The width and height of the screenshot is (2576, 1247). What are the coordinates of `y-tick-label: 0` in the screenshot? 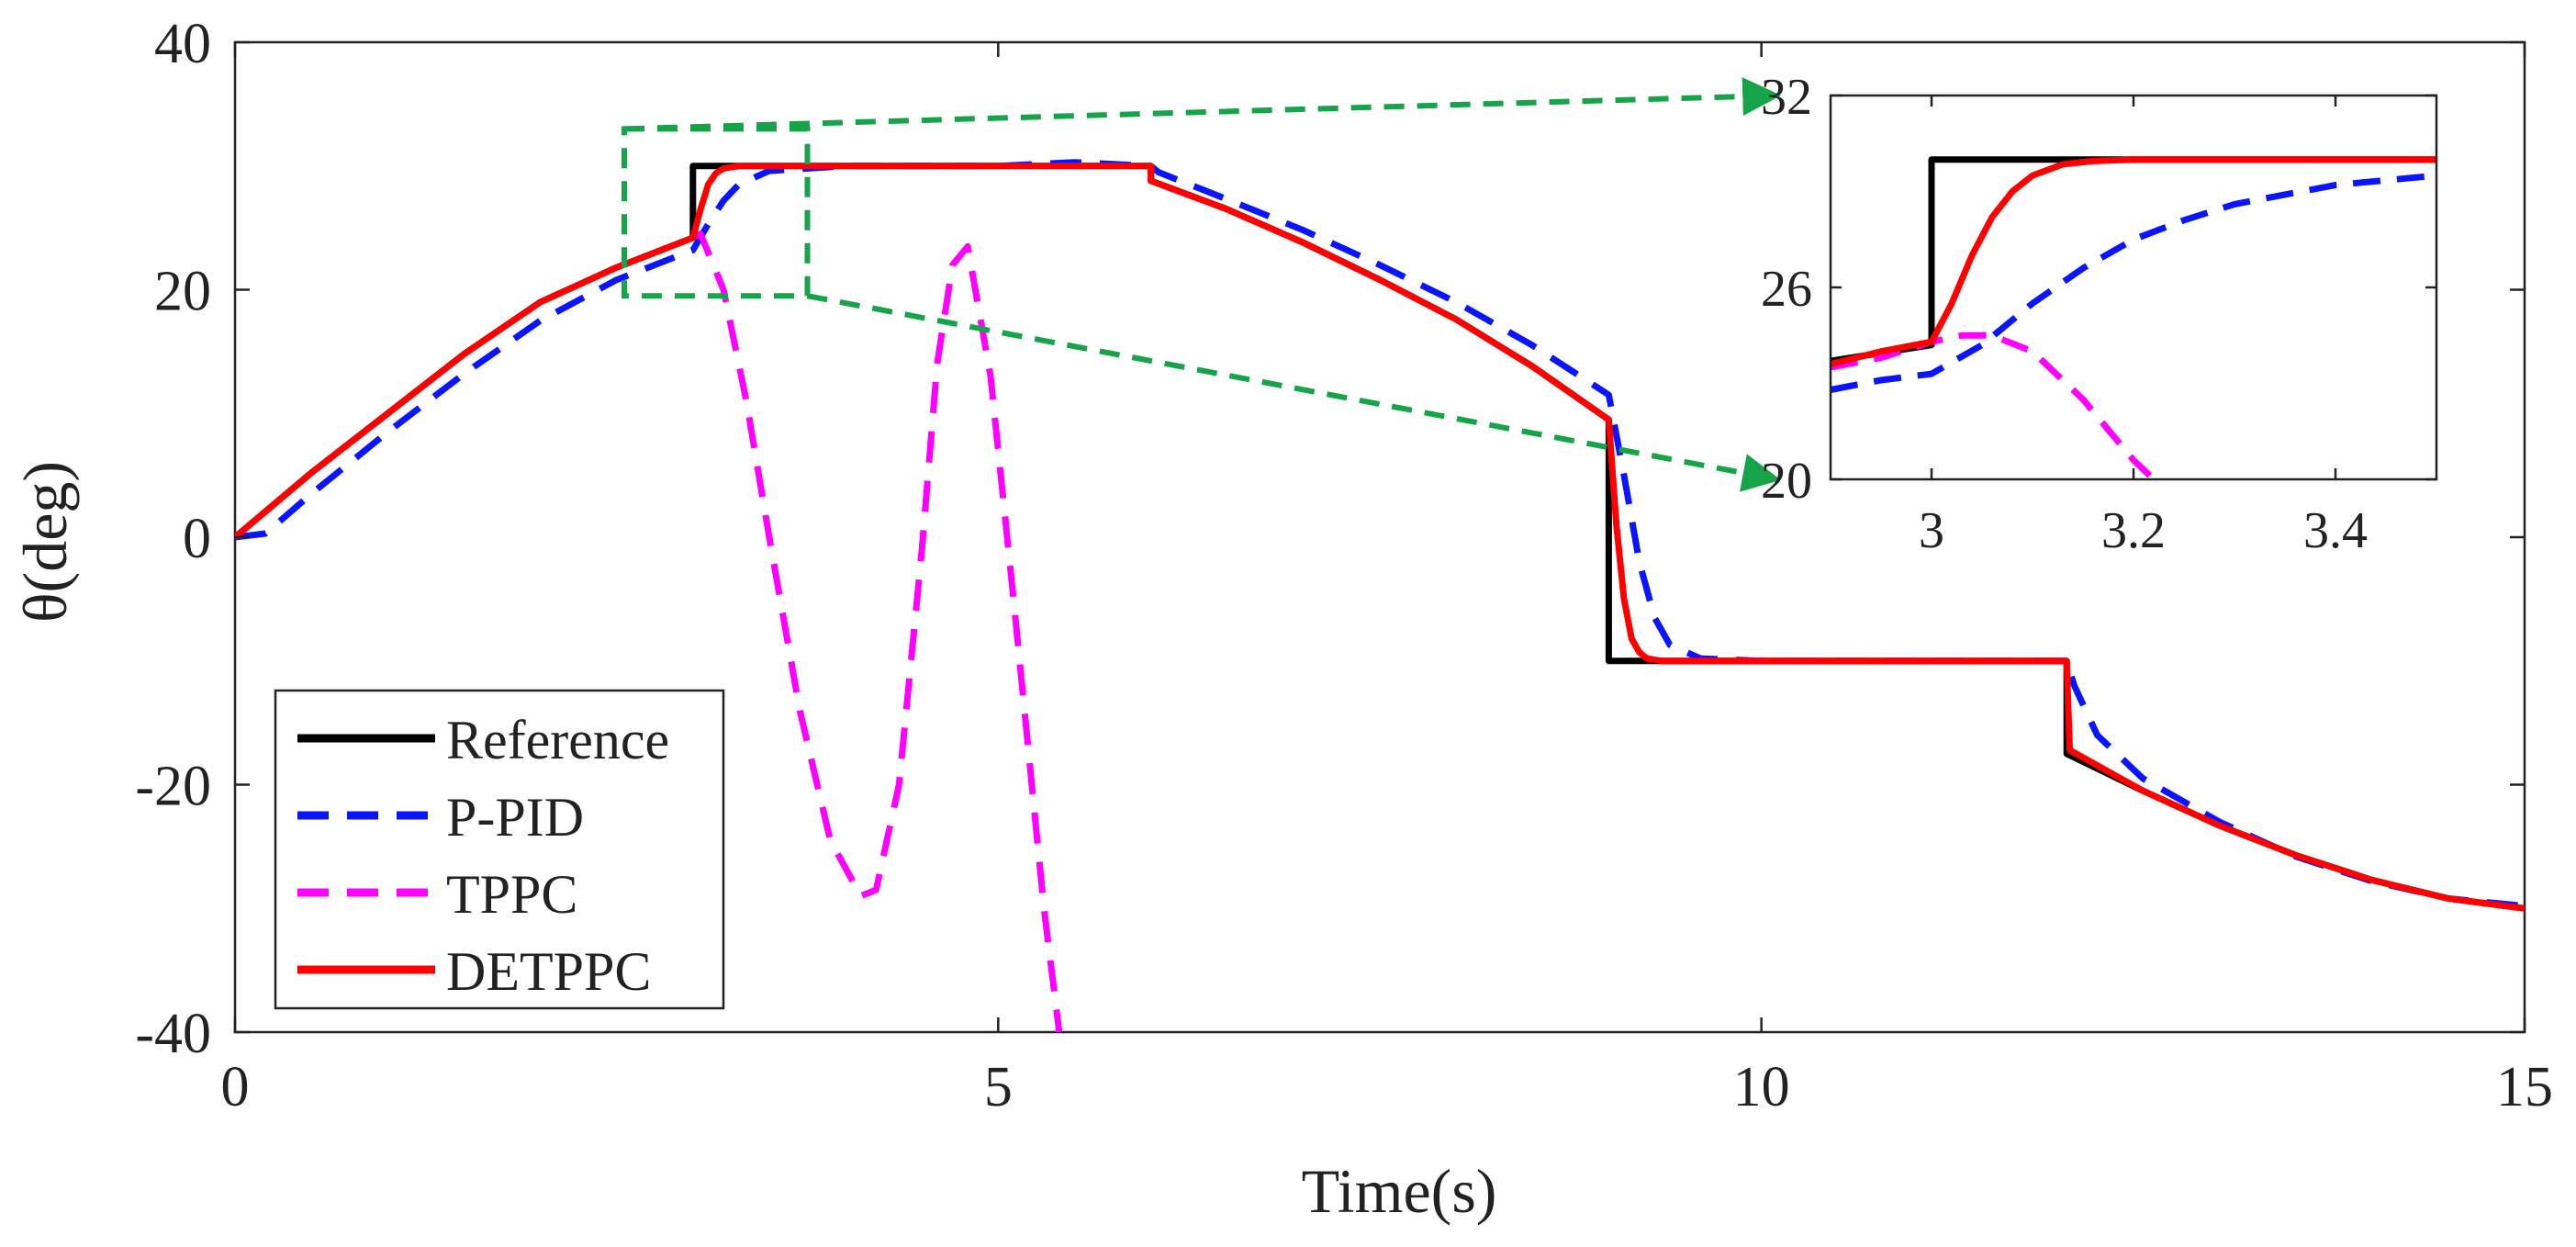 It's located at (197, 539).